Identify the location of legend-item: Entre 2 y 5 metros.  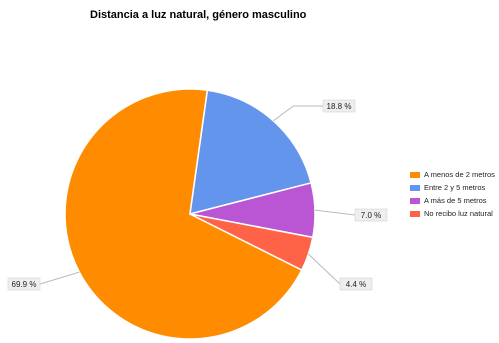
(452, 187).